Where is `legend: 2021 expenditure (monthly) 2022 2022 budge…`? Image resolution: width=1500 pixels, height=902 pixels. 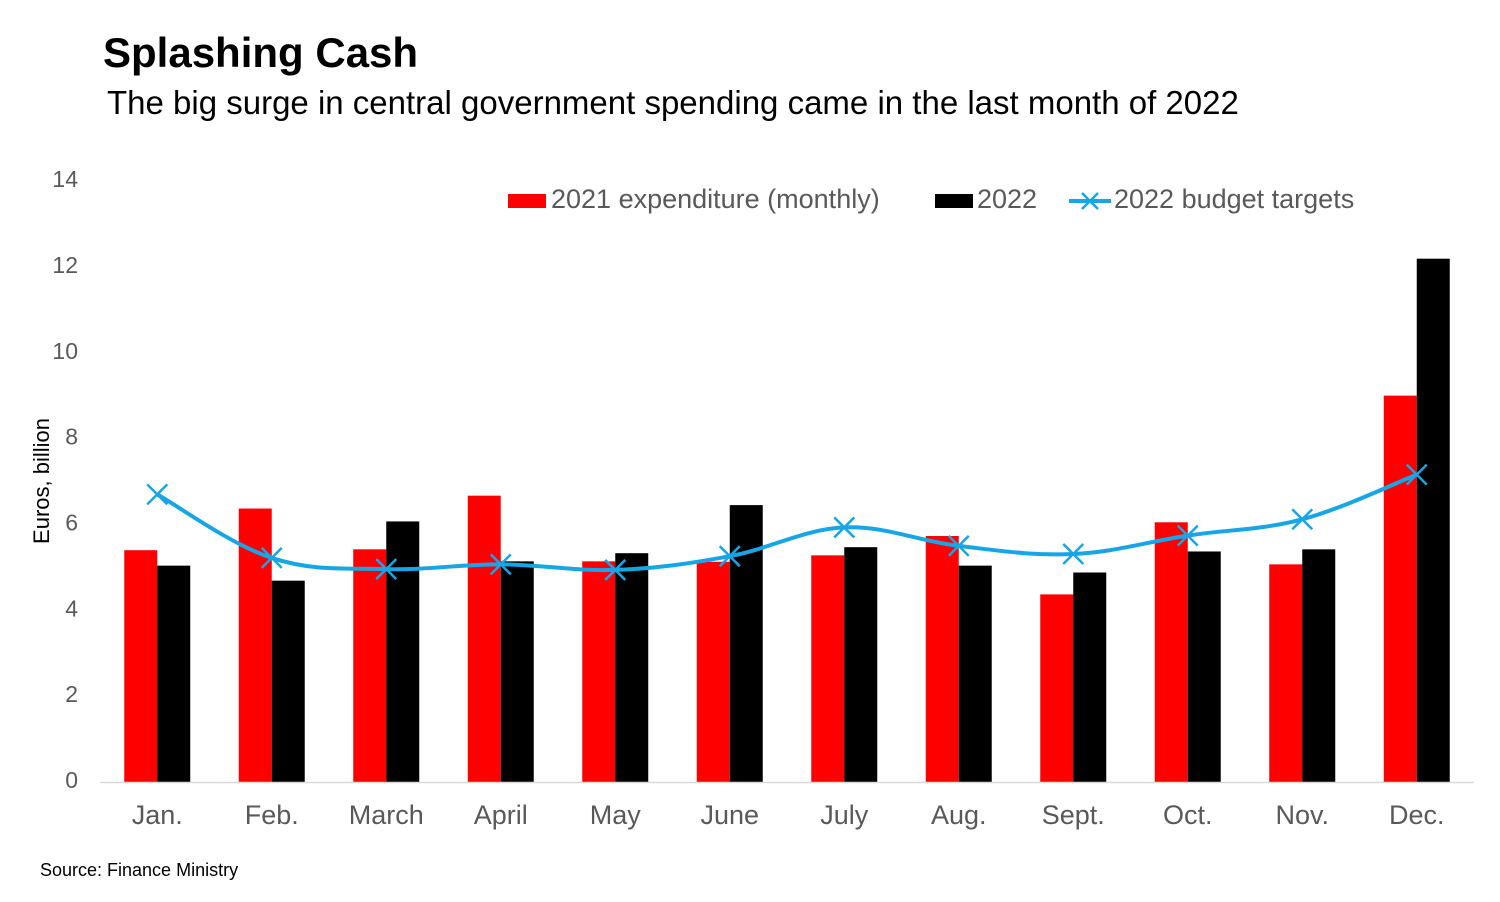
legend: 2021 expenditure (monthly) 2022 2022 budge… is located at coordinates (931, 199).